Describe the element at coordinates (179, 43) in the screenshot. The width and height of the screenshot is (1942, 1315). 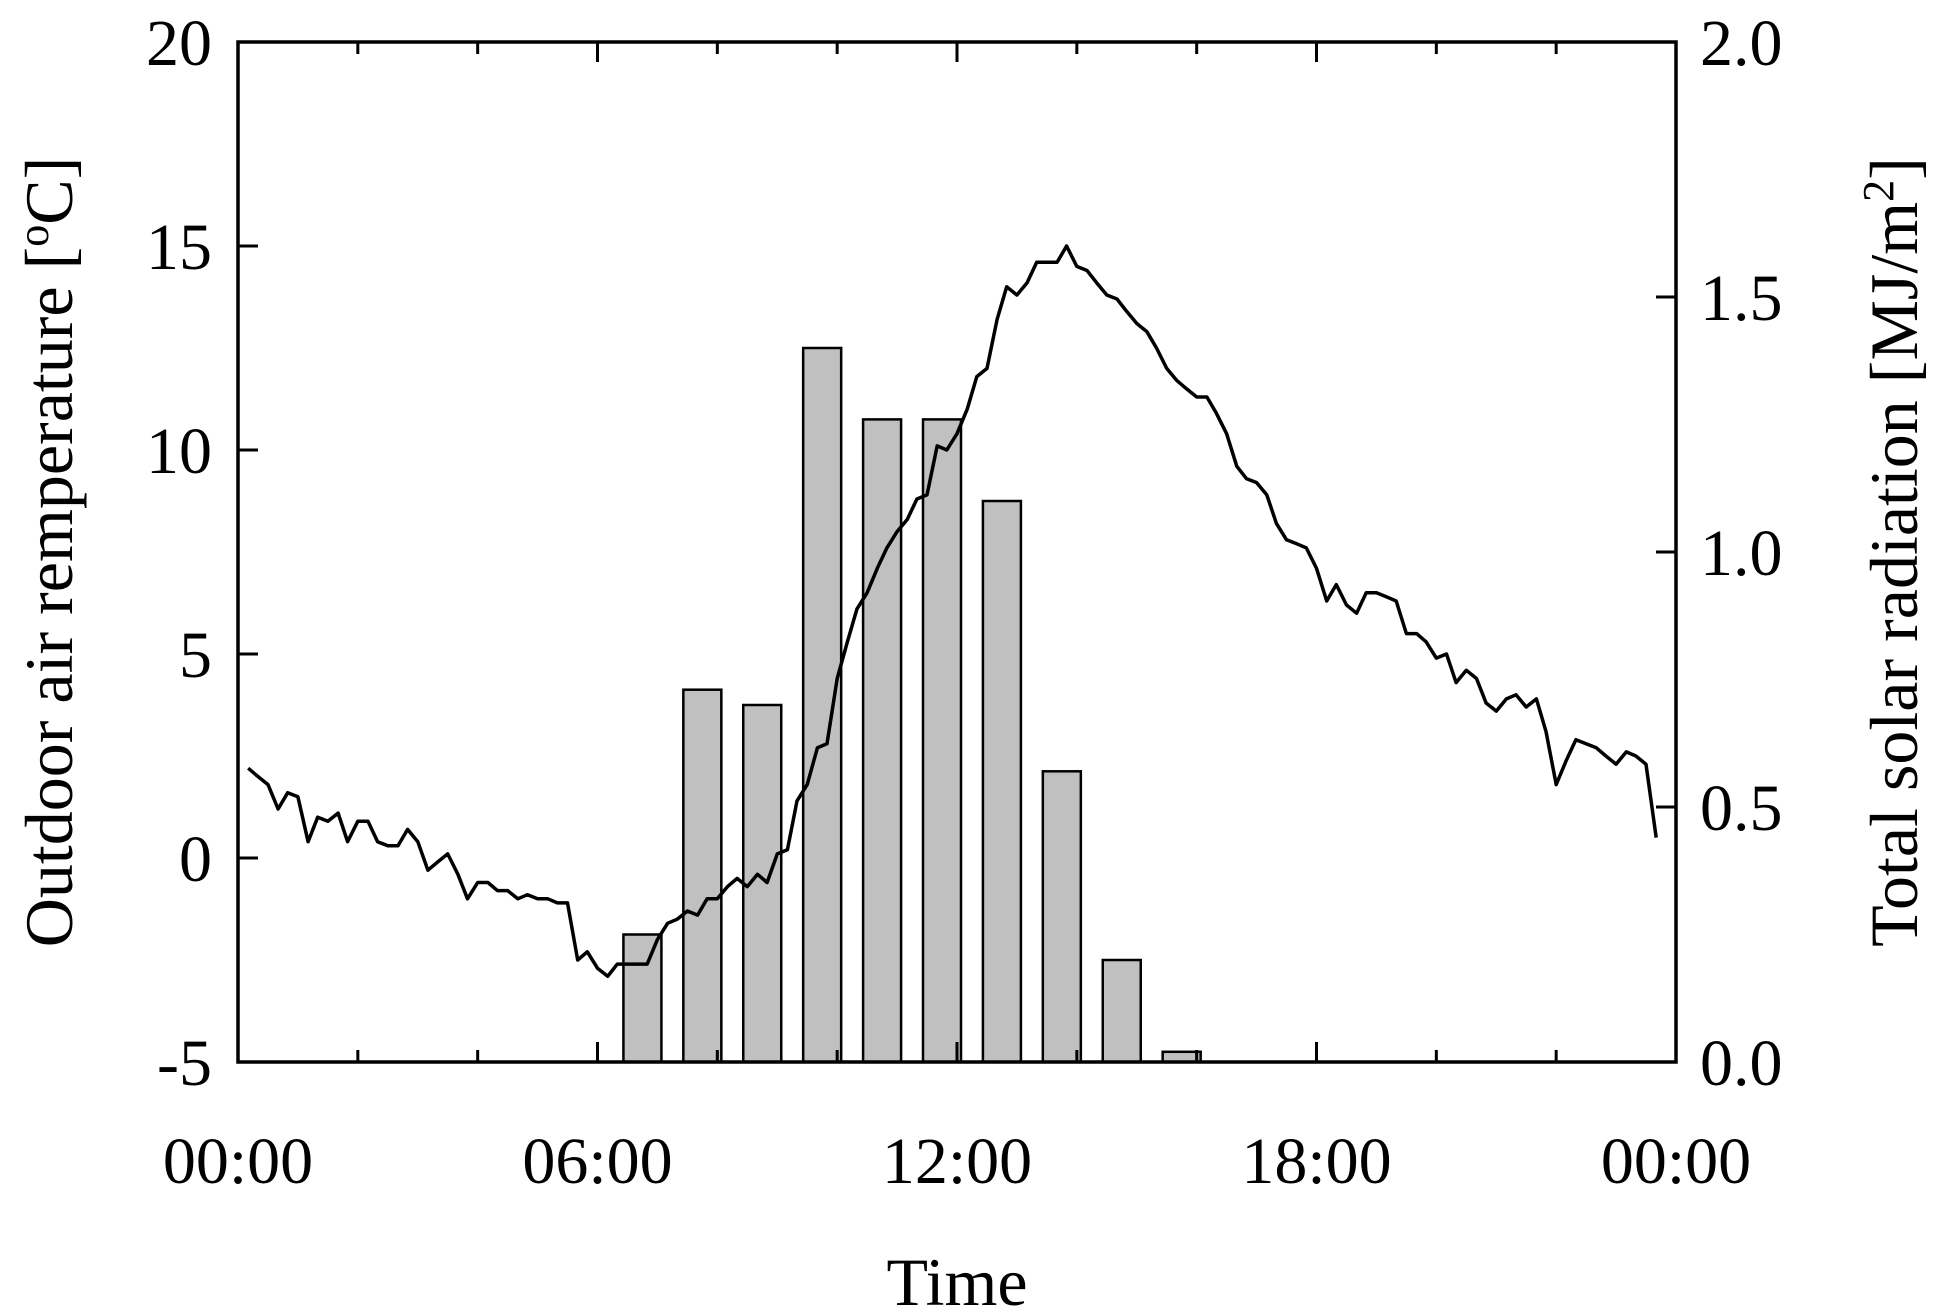
I see `y-left-tick-label-0: 20` at that location.